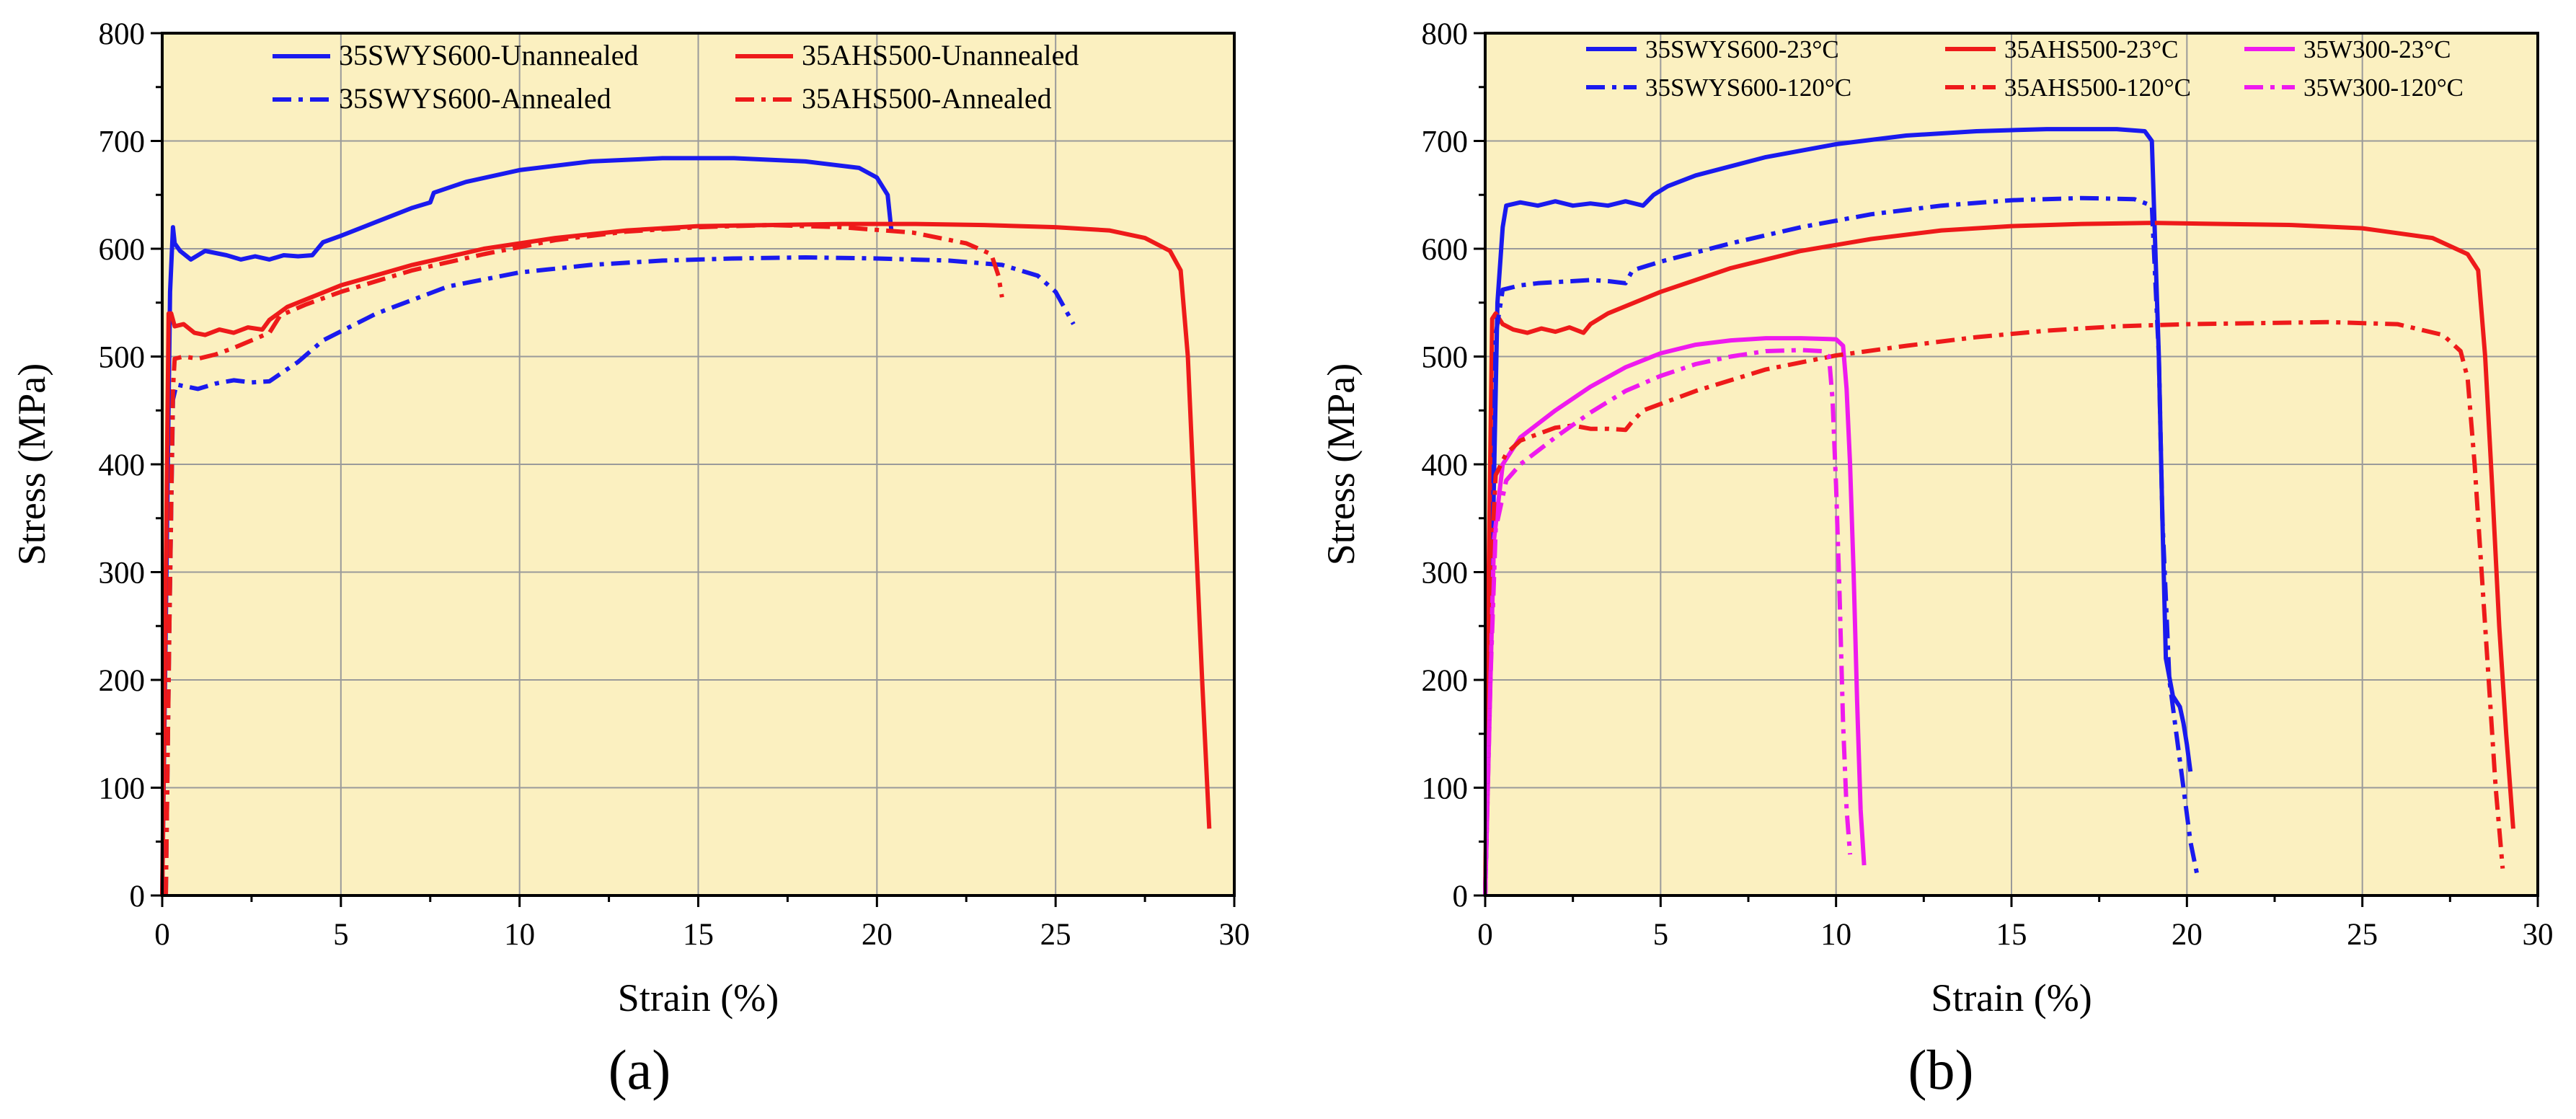 The width and height of the screenshot is (2576, 1119). What do you see at coordinates (475, 98) in the screenshot?
I see `legend-label-2: 35SWYS600-Annealed` at bounding box center [475, 98].